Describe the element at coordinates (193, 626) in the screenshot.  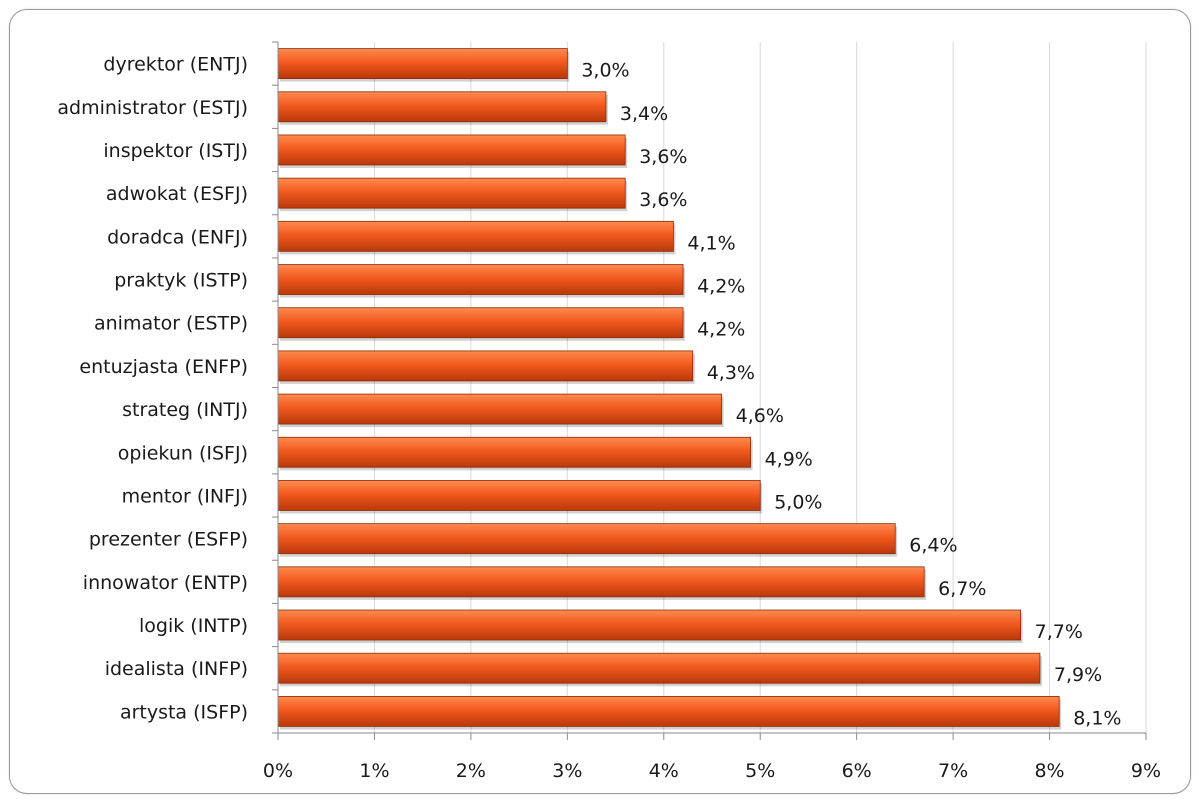
I see `category-label: logik (INTP)` at that location.